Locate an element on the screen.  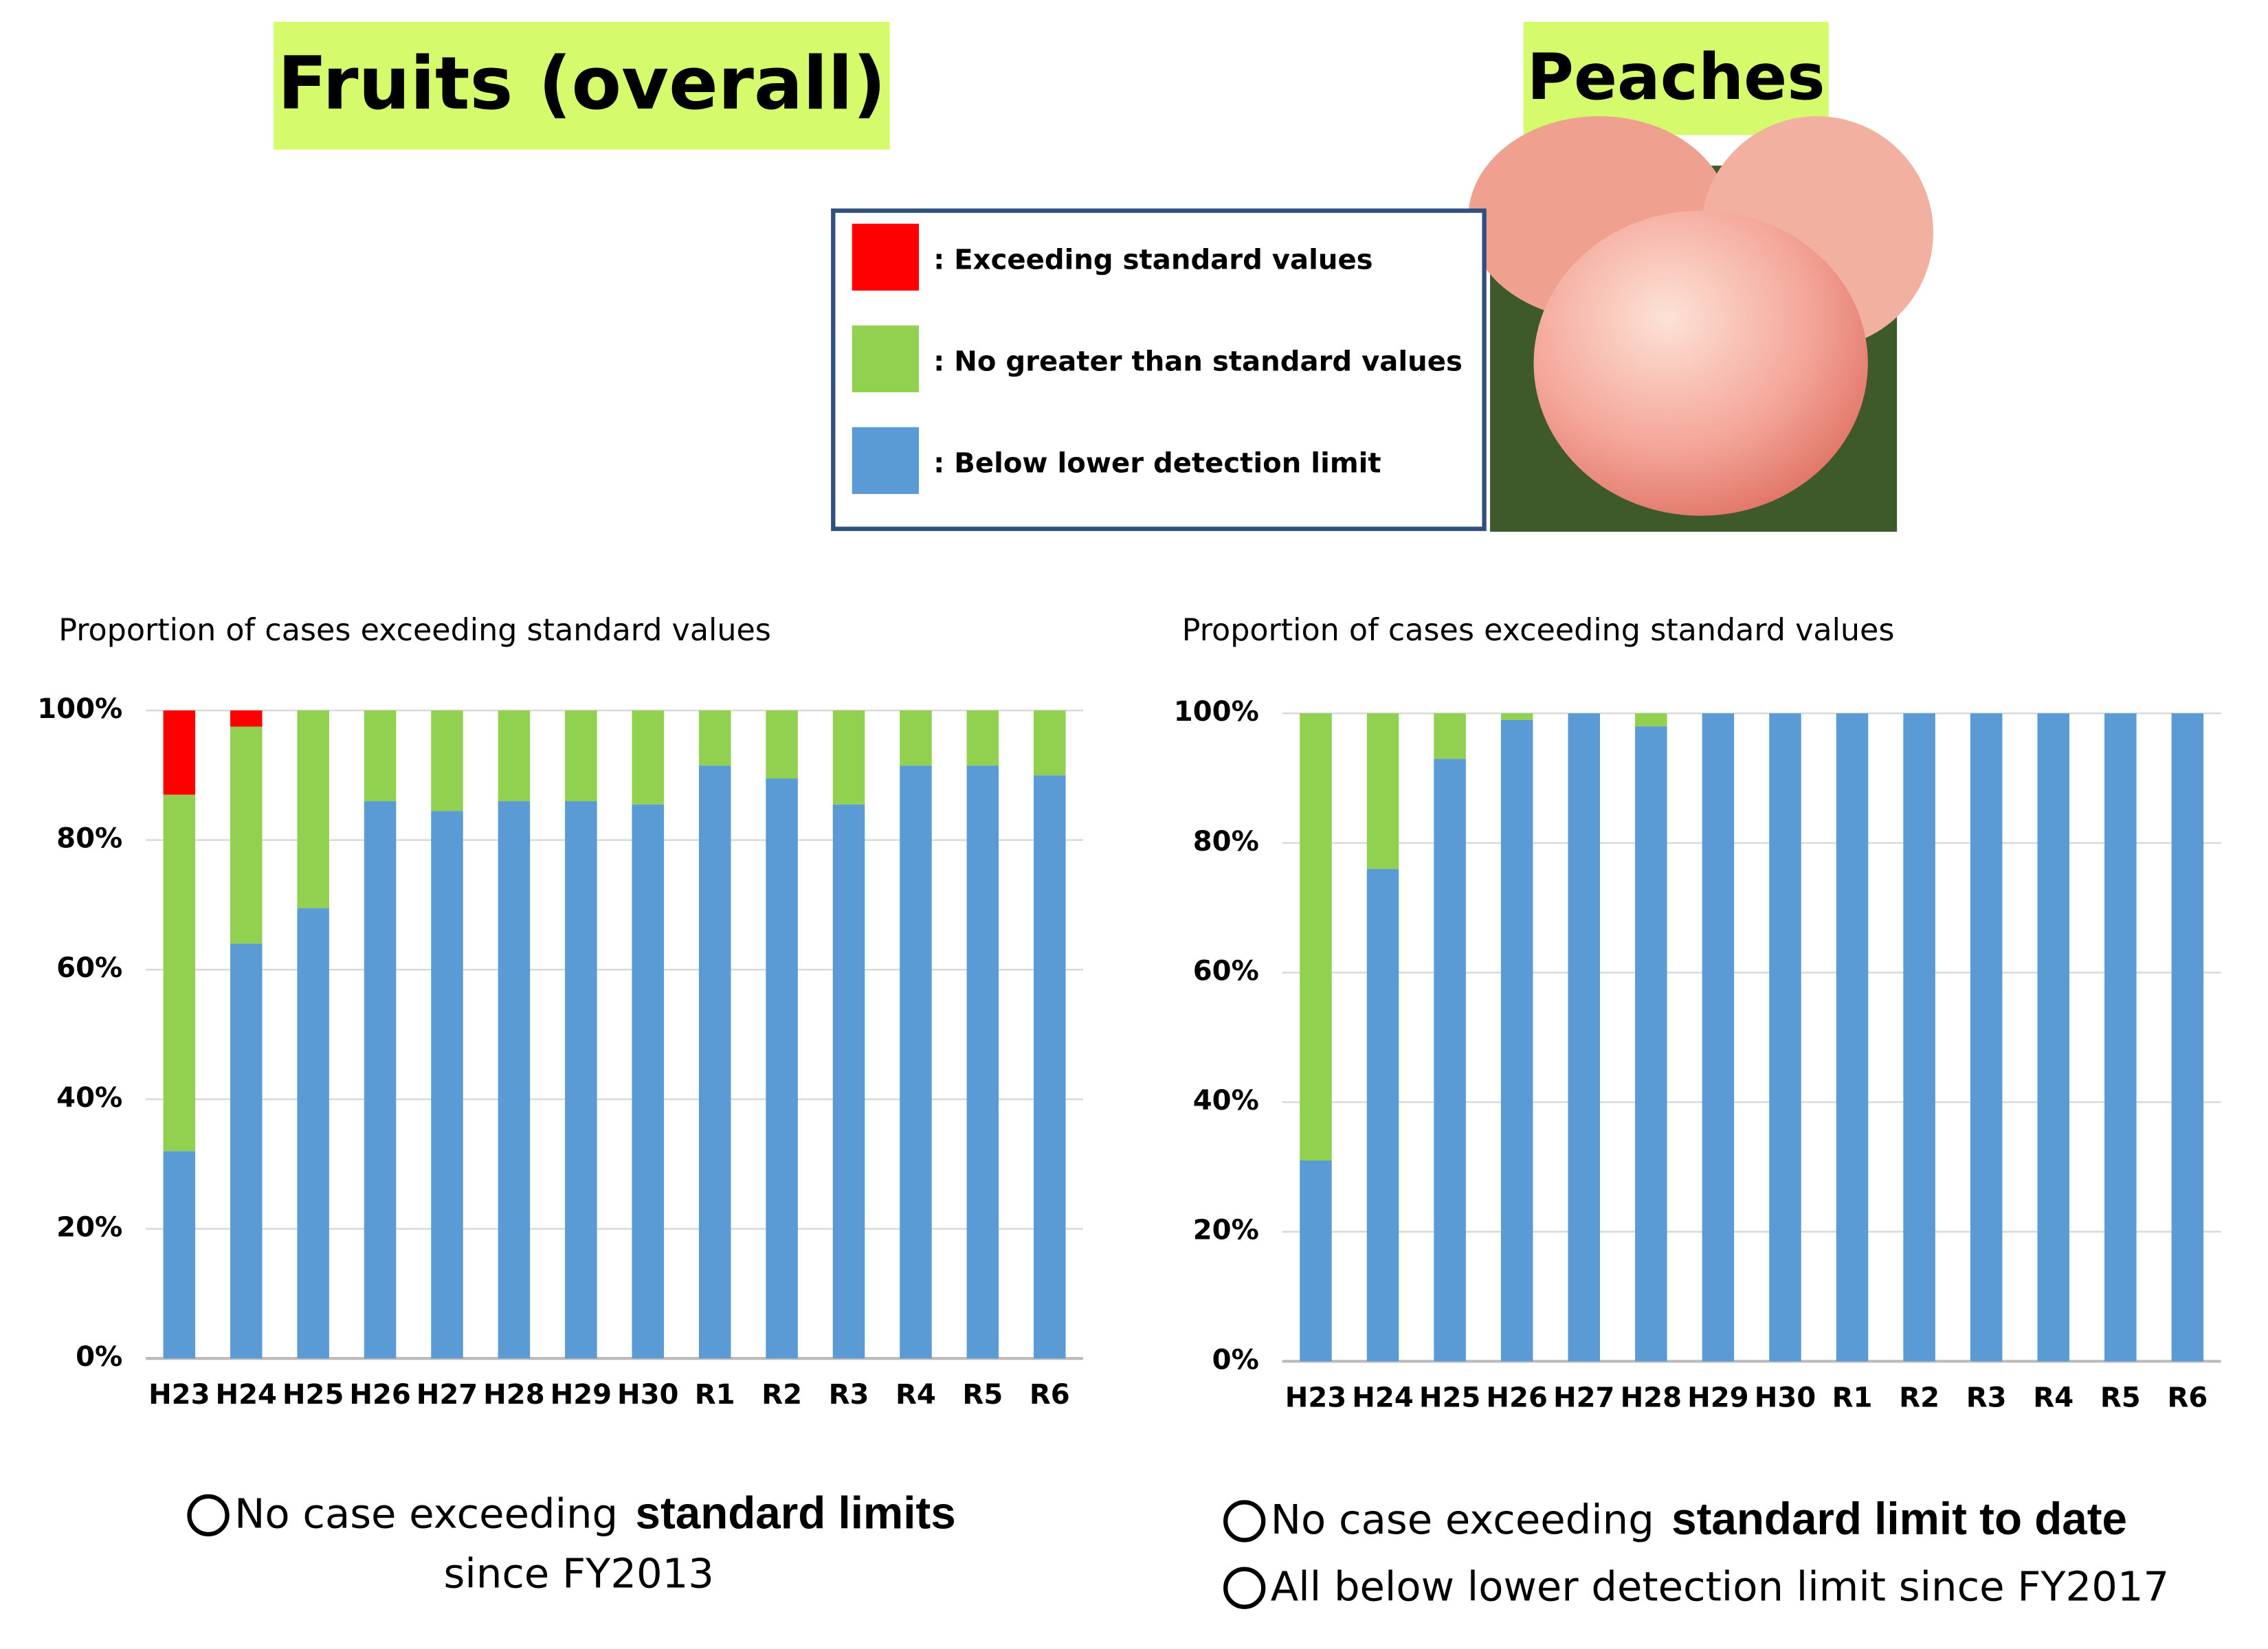
peach-photo is located at coordinates (1700, 324).